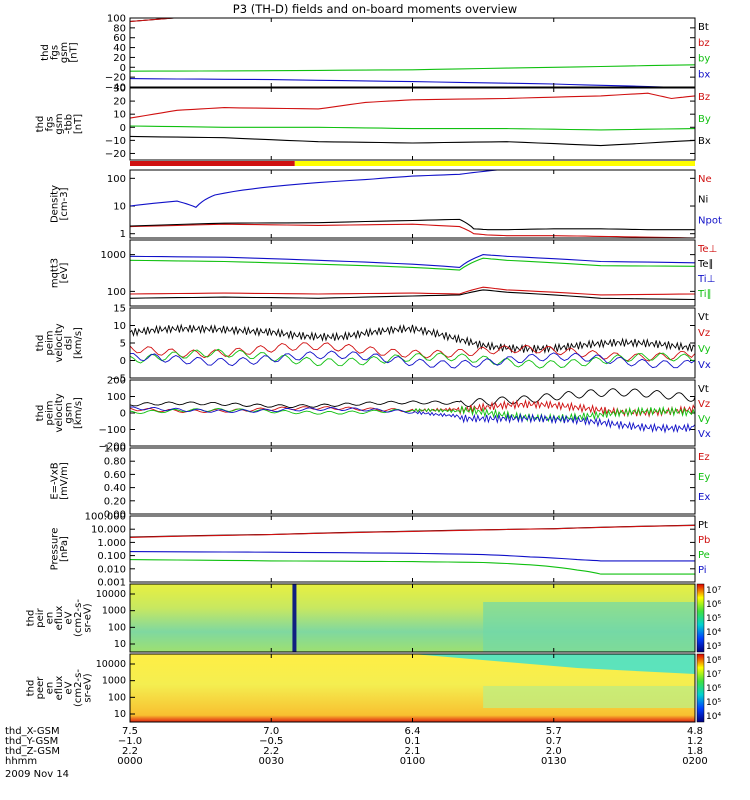 This screenshot has height=800, width=750. Describe the element at coordinates (111, 556) in the screenshot. I see `y-tick-label: 0.100` at that location.